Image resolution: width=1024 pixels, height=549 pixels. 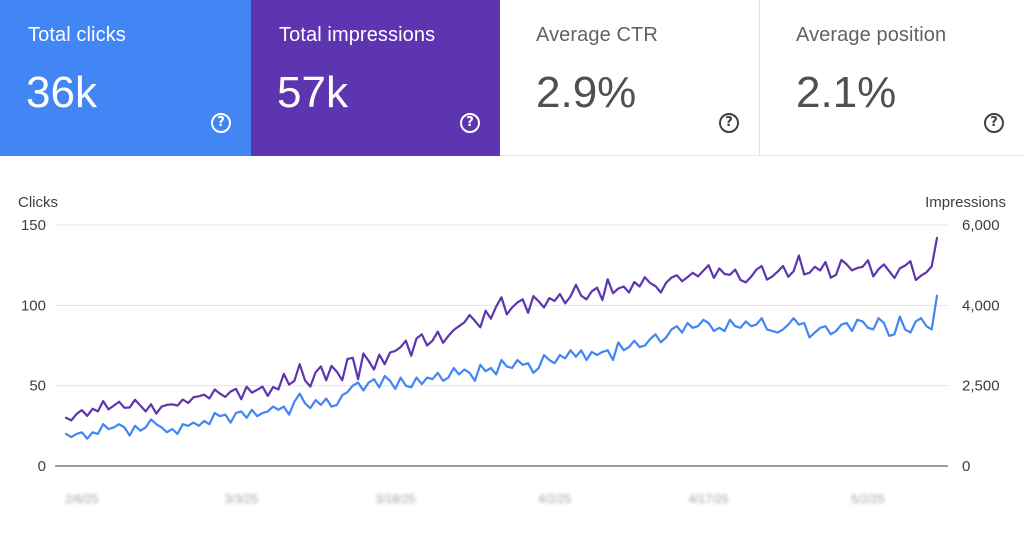 I want to click on left-tick-label: 0, so click(x=42, y=466).